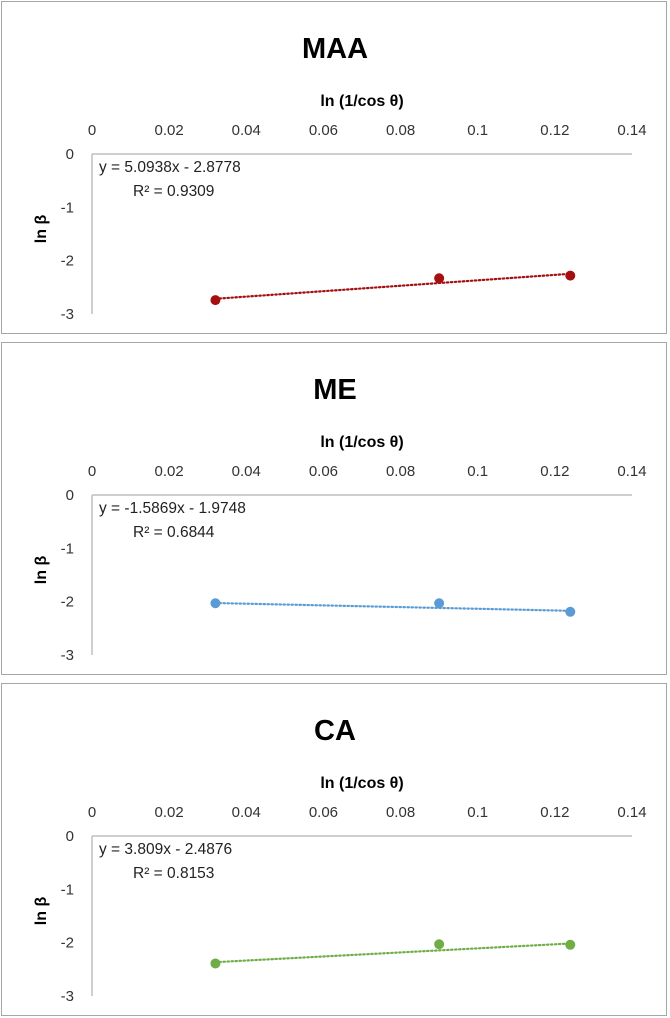  Describe the element at coordinates (170, 167) in the screenshot. I see `trendline-equation: y = 5.0938x - 2.8778` at that location.